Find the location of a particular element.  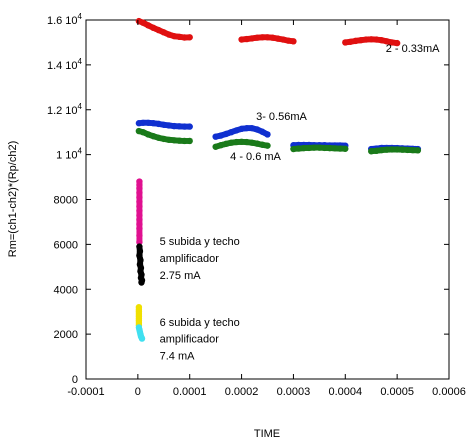

annotation: 2 - 0.33mA is located at coordinates (413, 49).